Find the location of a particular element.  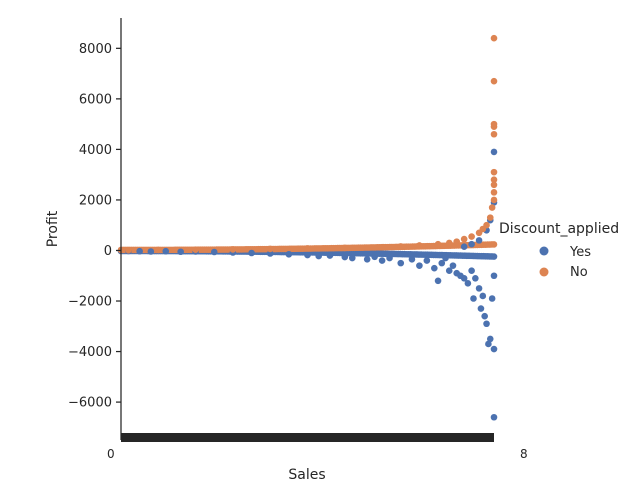

y-tick-label: 0 is located at coordinates (108, 251).